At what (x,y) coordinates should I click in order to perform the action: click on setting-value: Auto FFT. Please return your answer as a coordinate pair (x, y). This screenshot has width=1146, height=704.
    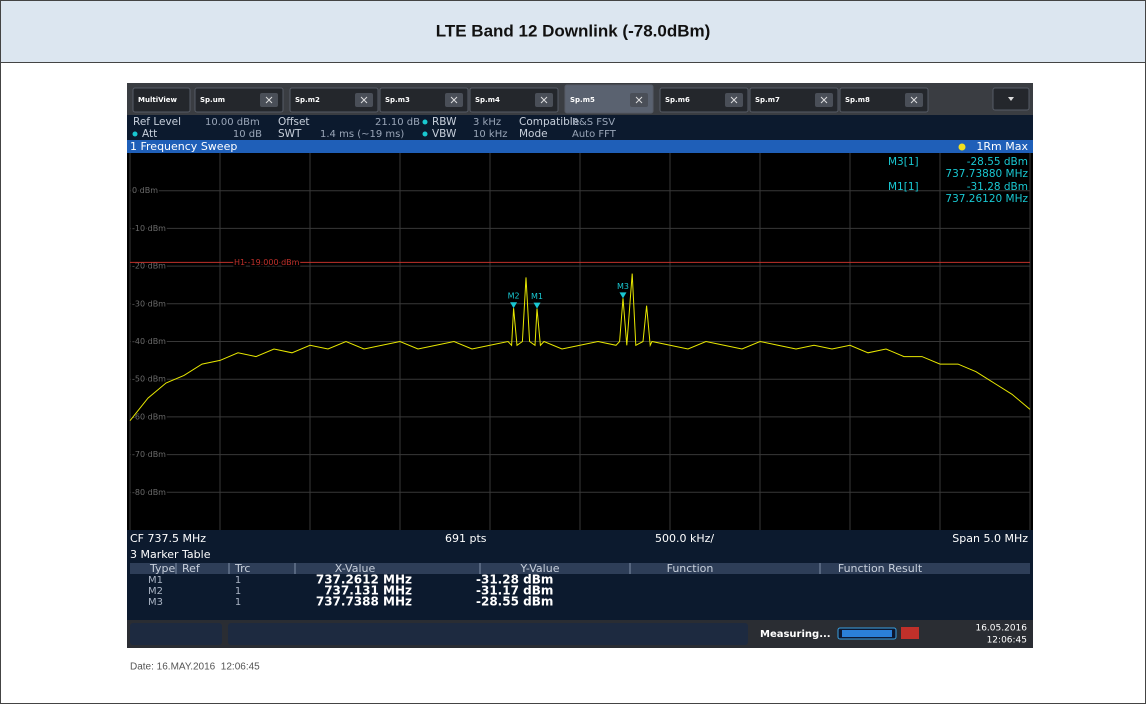
    Looking at the image, I should click on (594, 134).